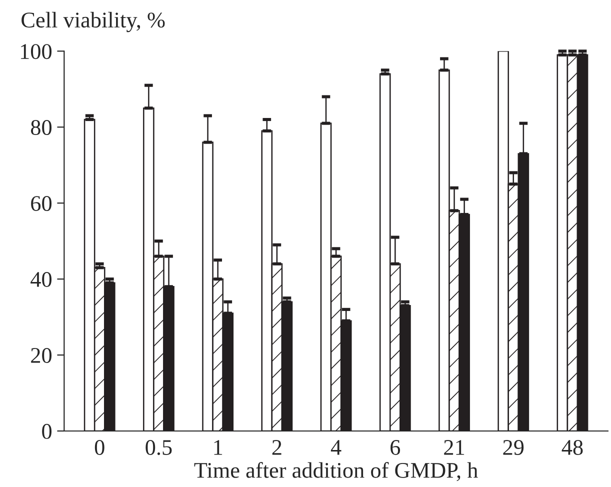 The width and height of the screenshot is (611, 487). I want to click on x-tick-label: 1, so click(218, 447).